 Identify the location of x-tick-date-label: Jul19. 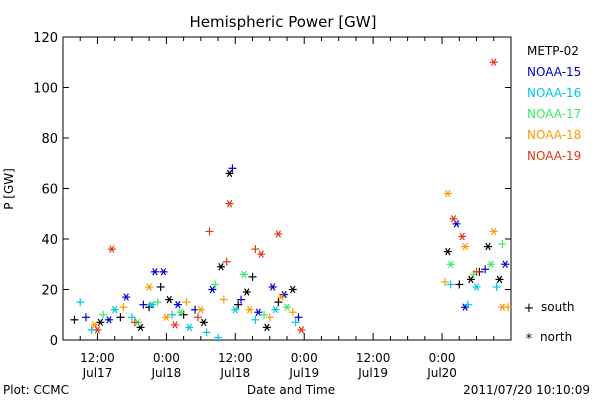
(303, 373).